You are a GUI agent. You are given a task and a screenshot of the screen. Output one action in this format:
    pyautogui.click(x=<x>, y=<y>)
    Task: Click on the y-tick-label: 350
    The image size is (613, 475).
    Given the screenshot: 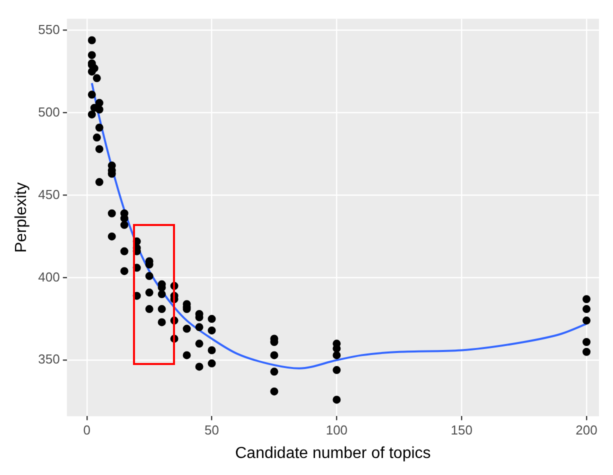 What is the action you would take?
    pyautogui.click(x=49, y=359)
    